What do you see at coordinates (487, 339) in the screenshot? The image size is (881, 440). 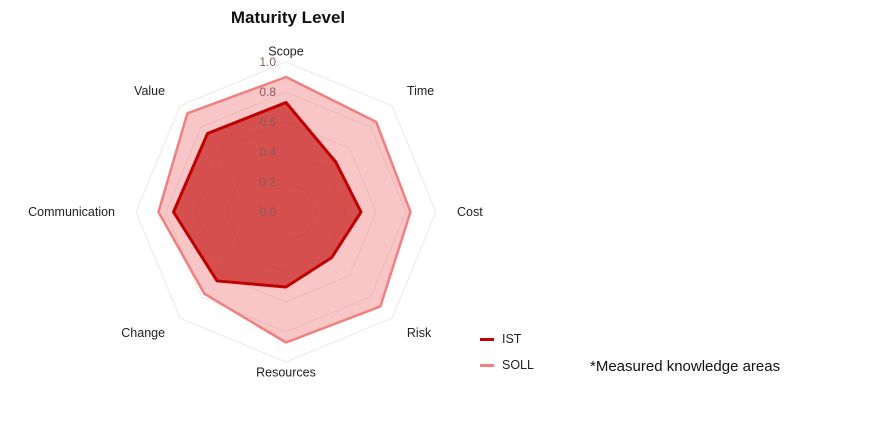 I see `ist-swatch` at bounding box center [487, 339].